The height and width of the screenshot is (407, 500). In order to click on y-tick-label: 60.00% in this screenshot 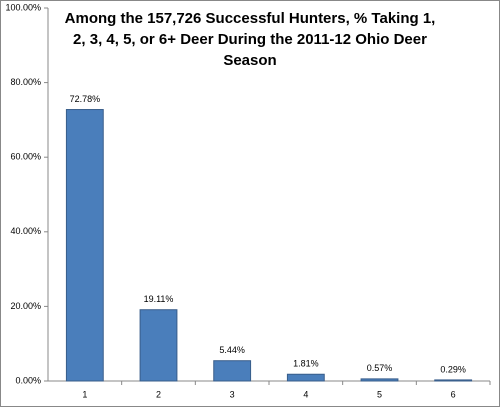, I will do `click(25, 157)`.